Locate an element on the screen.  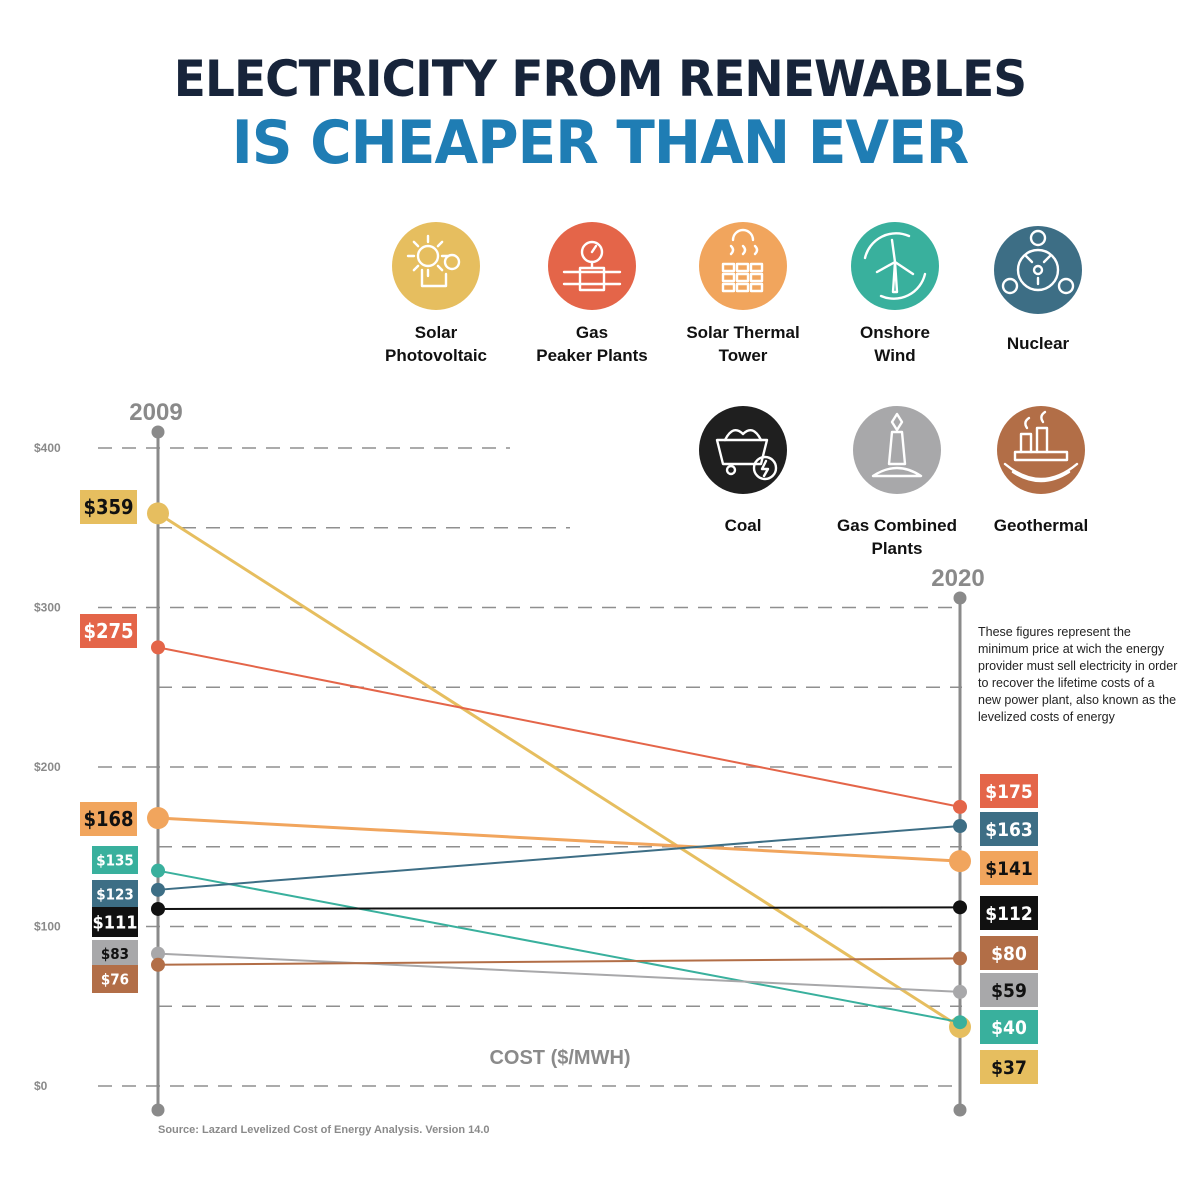
value-label-text: $111 is located at coordinates (114, 922).